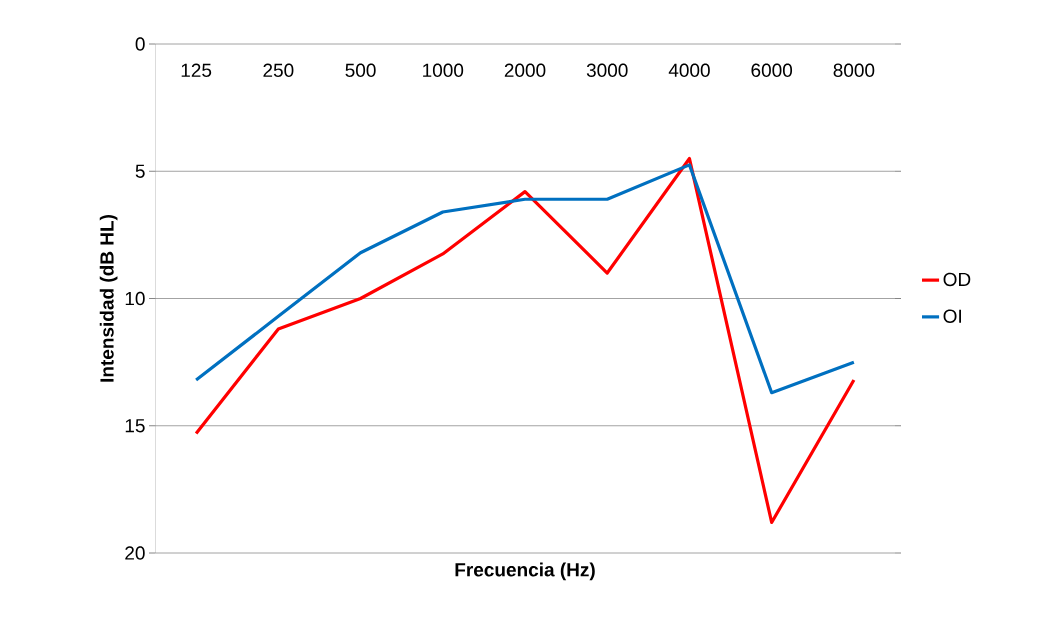  Describe the element at coordinates (957, 279) in the screenshot. I see `legend-label: OD` at that location.